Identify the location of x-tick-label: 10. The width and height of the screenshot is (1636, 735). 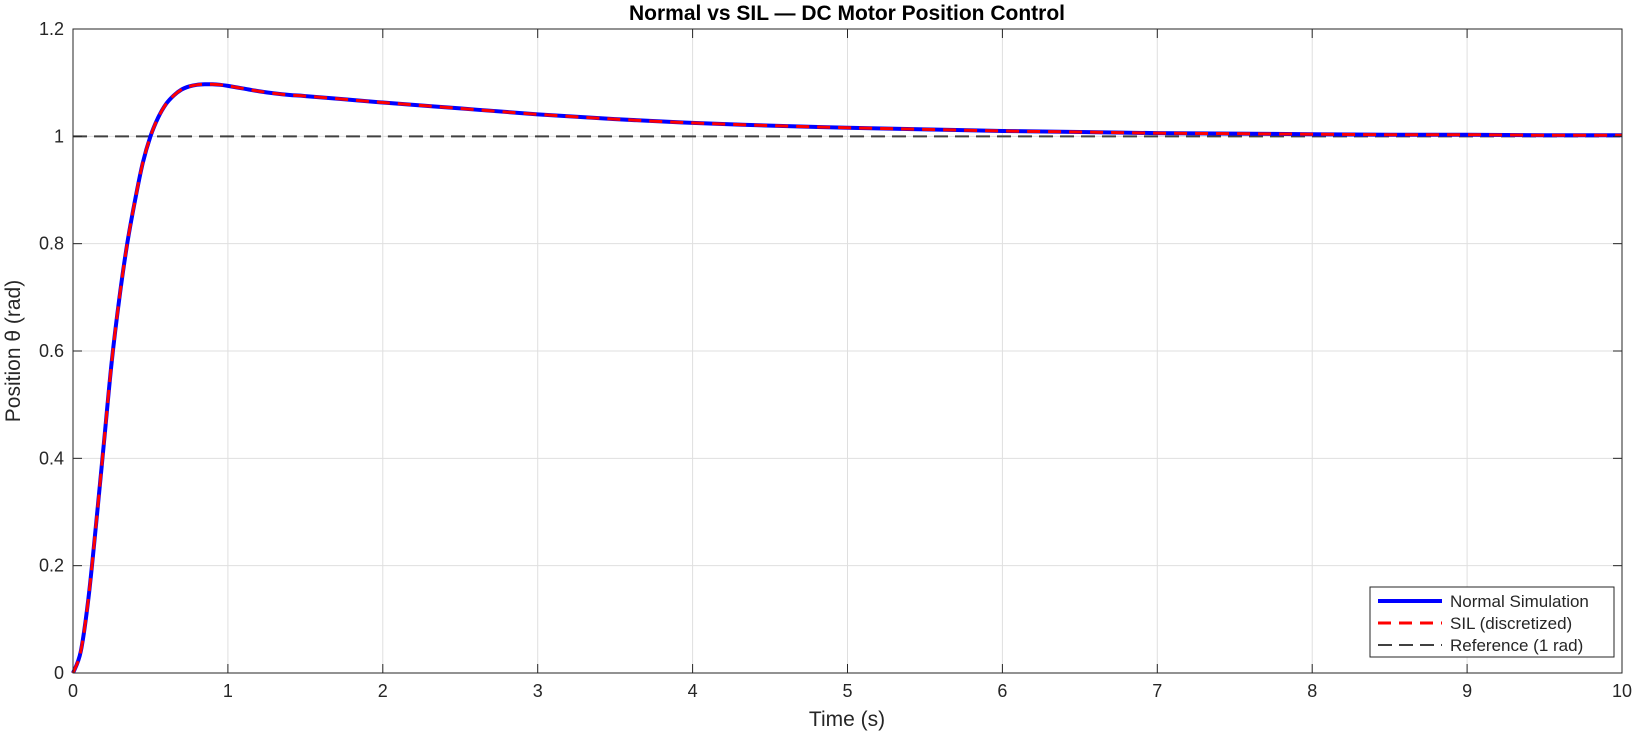
(1622, 691).